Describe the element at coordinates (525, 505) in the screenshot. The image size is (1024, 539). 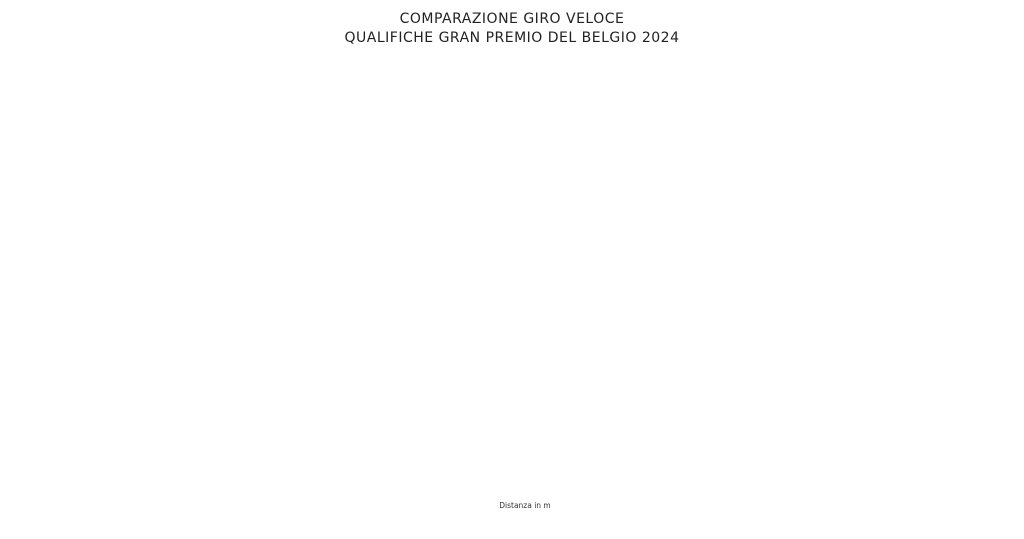
I see `x-axis-label: Distanza in m` at that location.